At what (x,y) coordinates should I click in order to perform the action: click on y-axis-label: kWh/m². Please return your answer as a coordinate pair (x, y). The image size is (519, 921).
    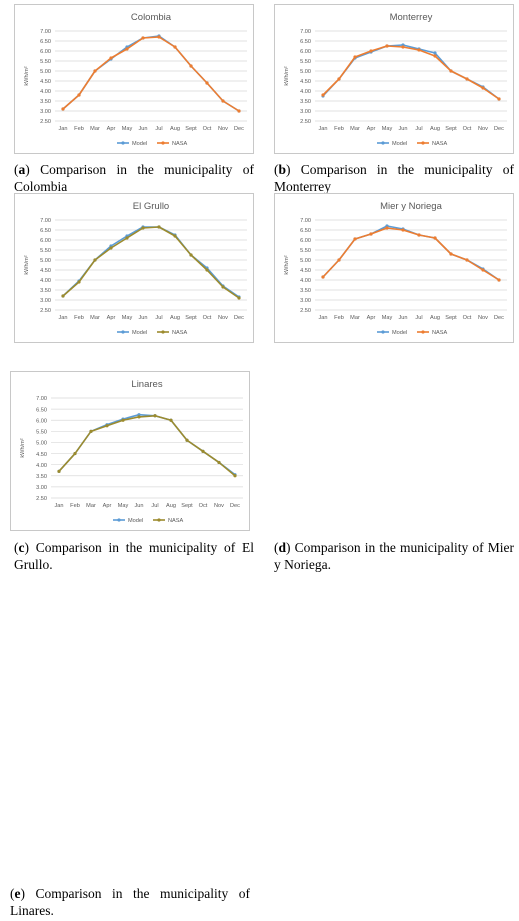
    Looking at the image, I should click on (27, 264).